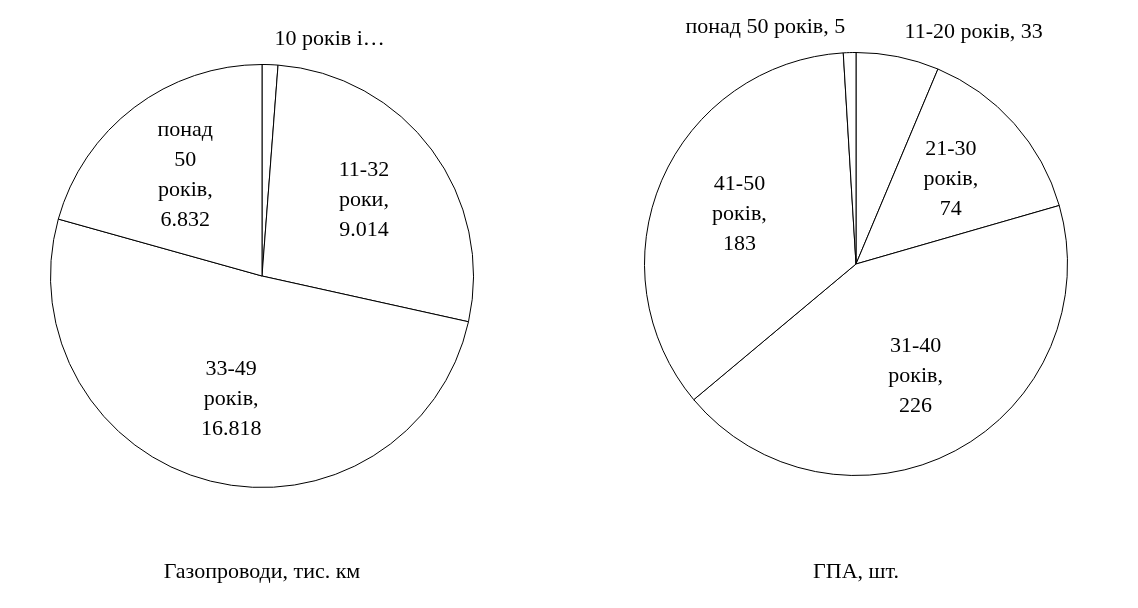 The width and height of the screenshot is (1138, 608). Describe the element at coordinates (973, 30) in the screenshot. I see `slice-label: 11-20 років, 33` at that location.